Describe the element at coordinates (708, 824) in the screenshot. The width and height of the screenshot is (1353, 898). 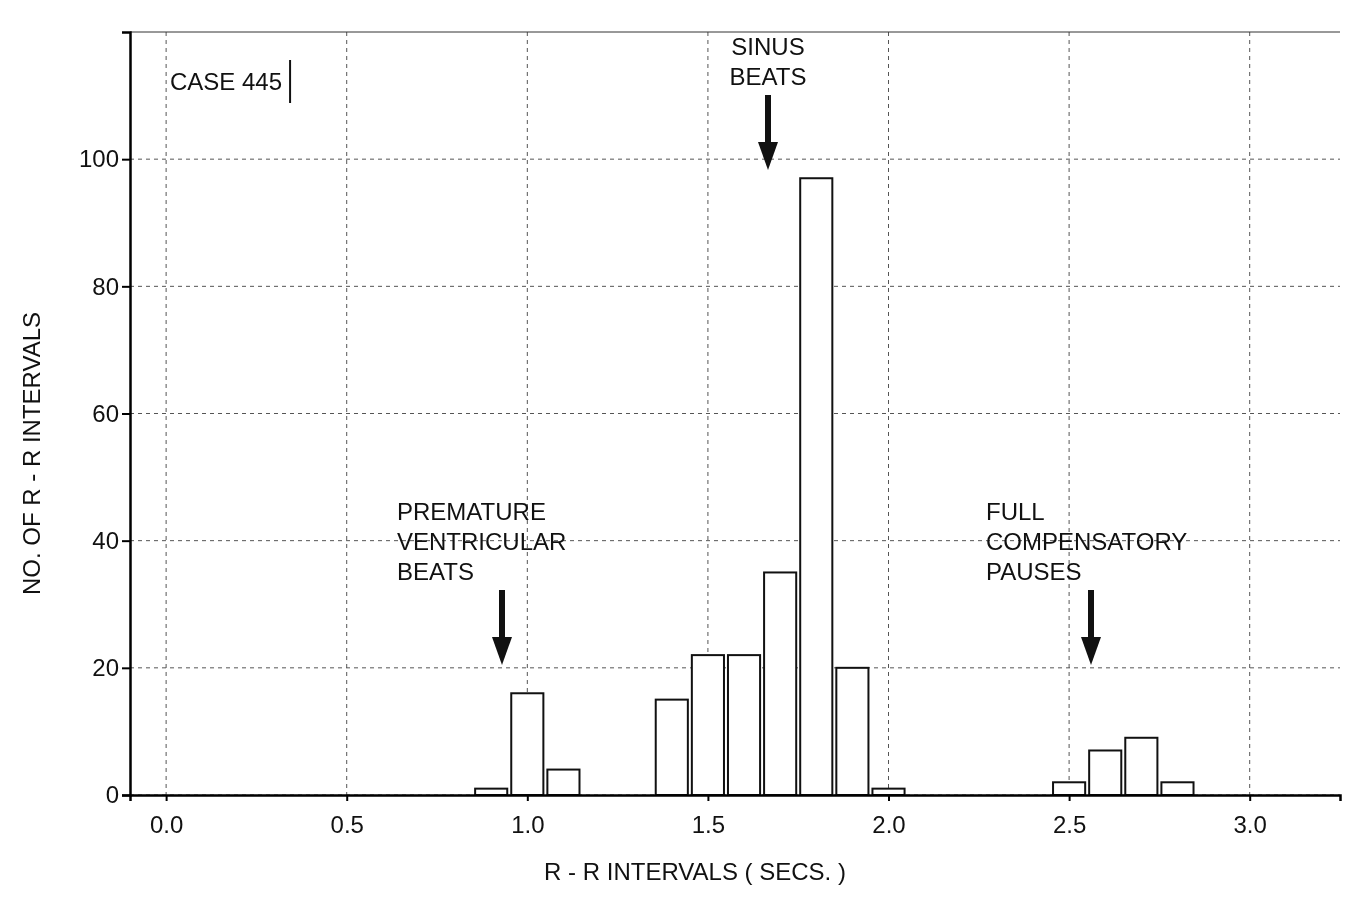
I see `x-tick-label: 1.5` at that location.